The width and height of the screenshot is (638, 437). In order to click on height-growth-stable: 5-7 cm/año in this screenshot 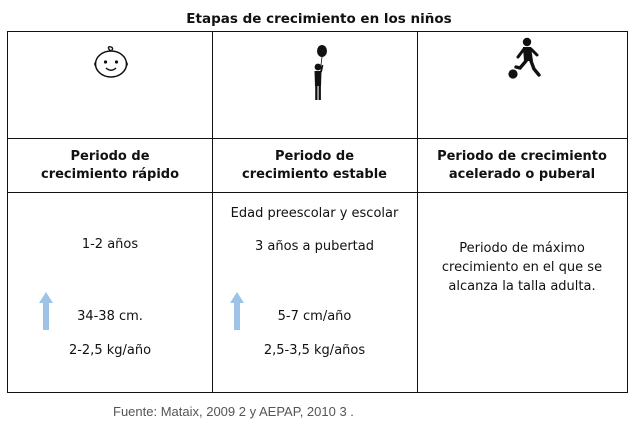, I will do `click(314, 316)`.